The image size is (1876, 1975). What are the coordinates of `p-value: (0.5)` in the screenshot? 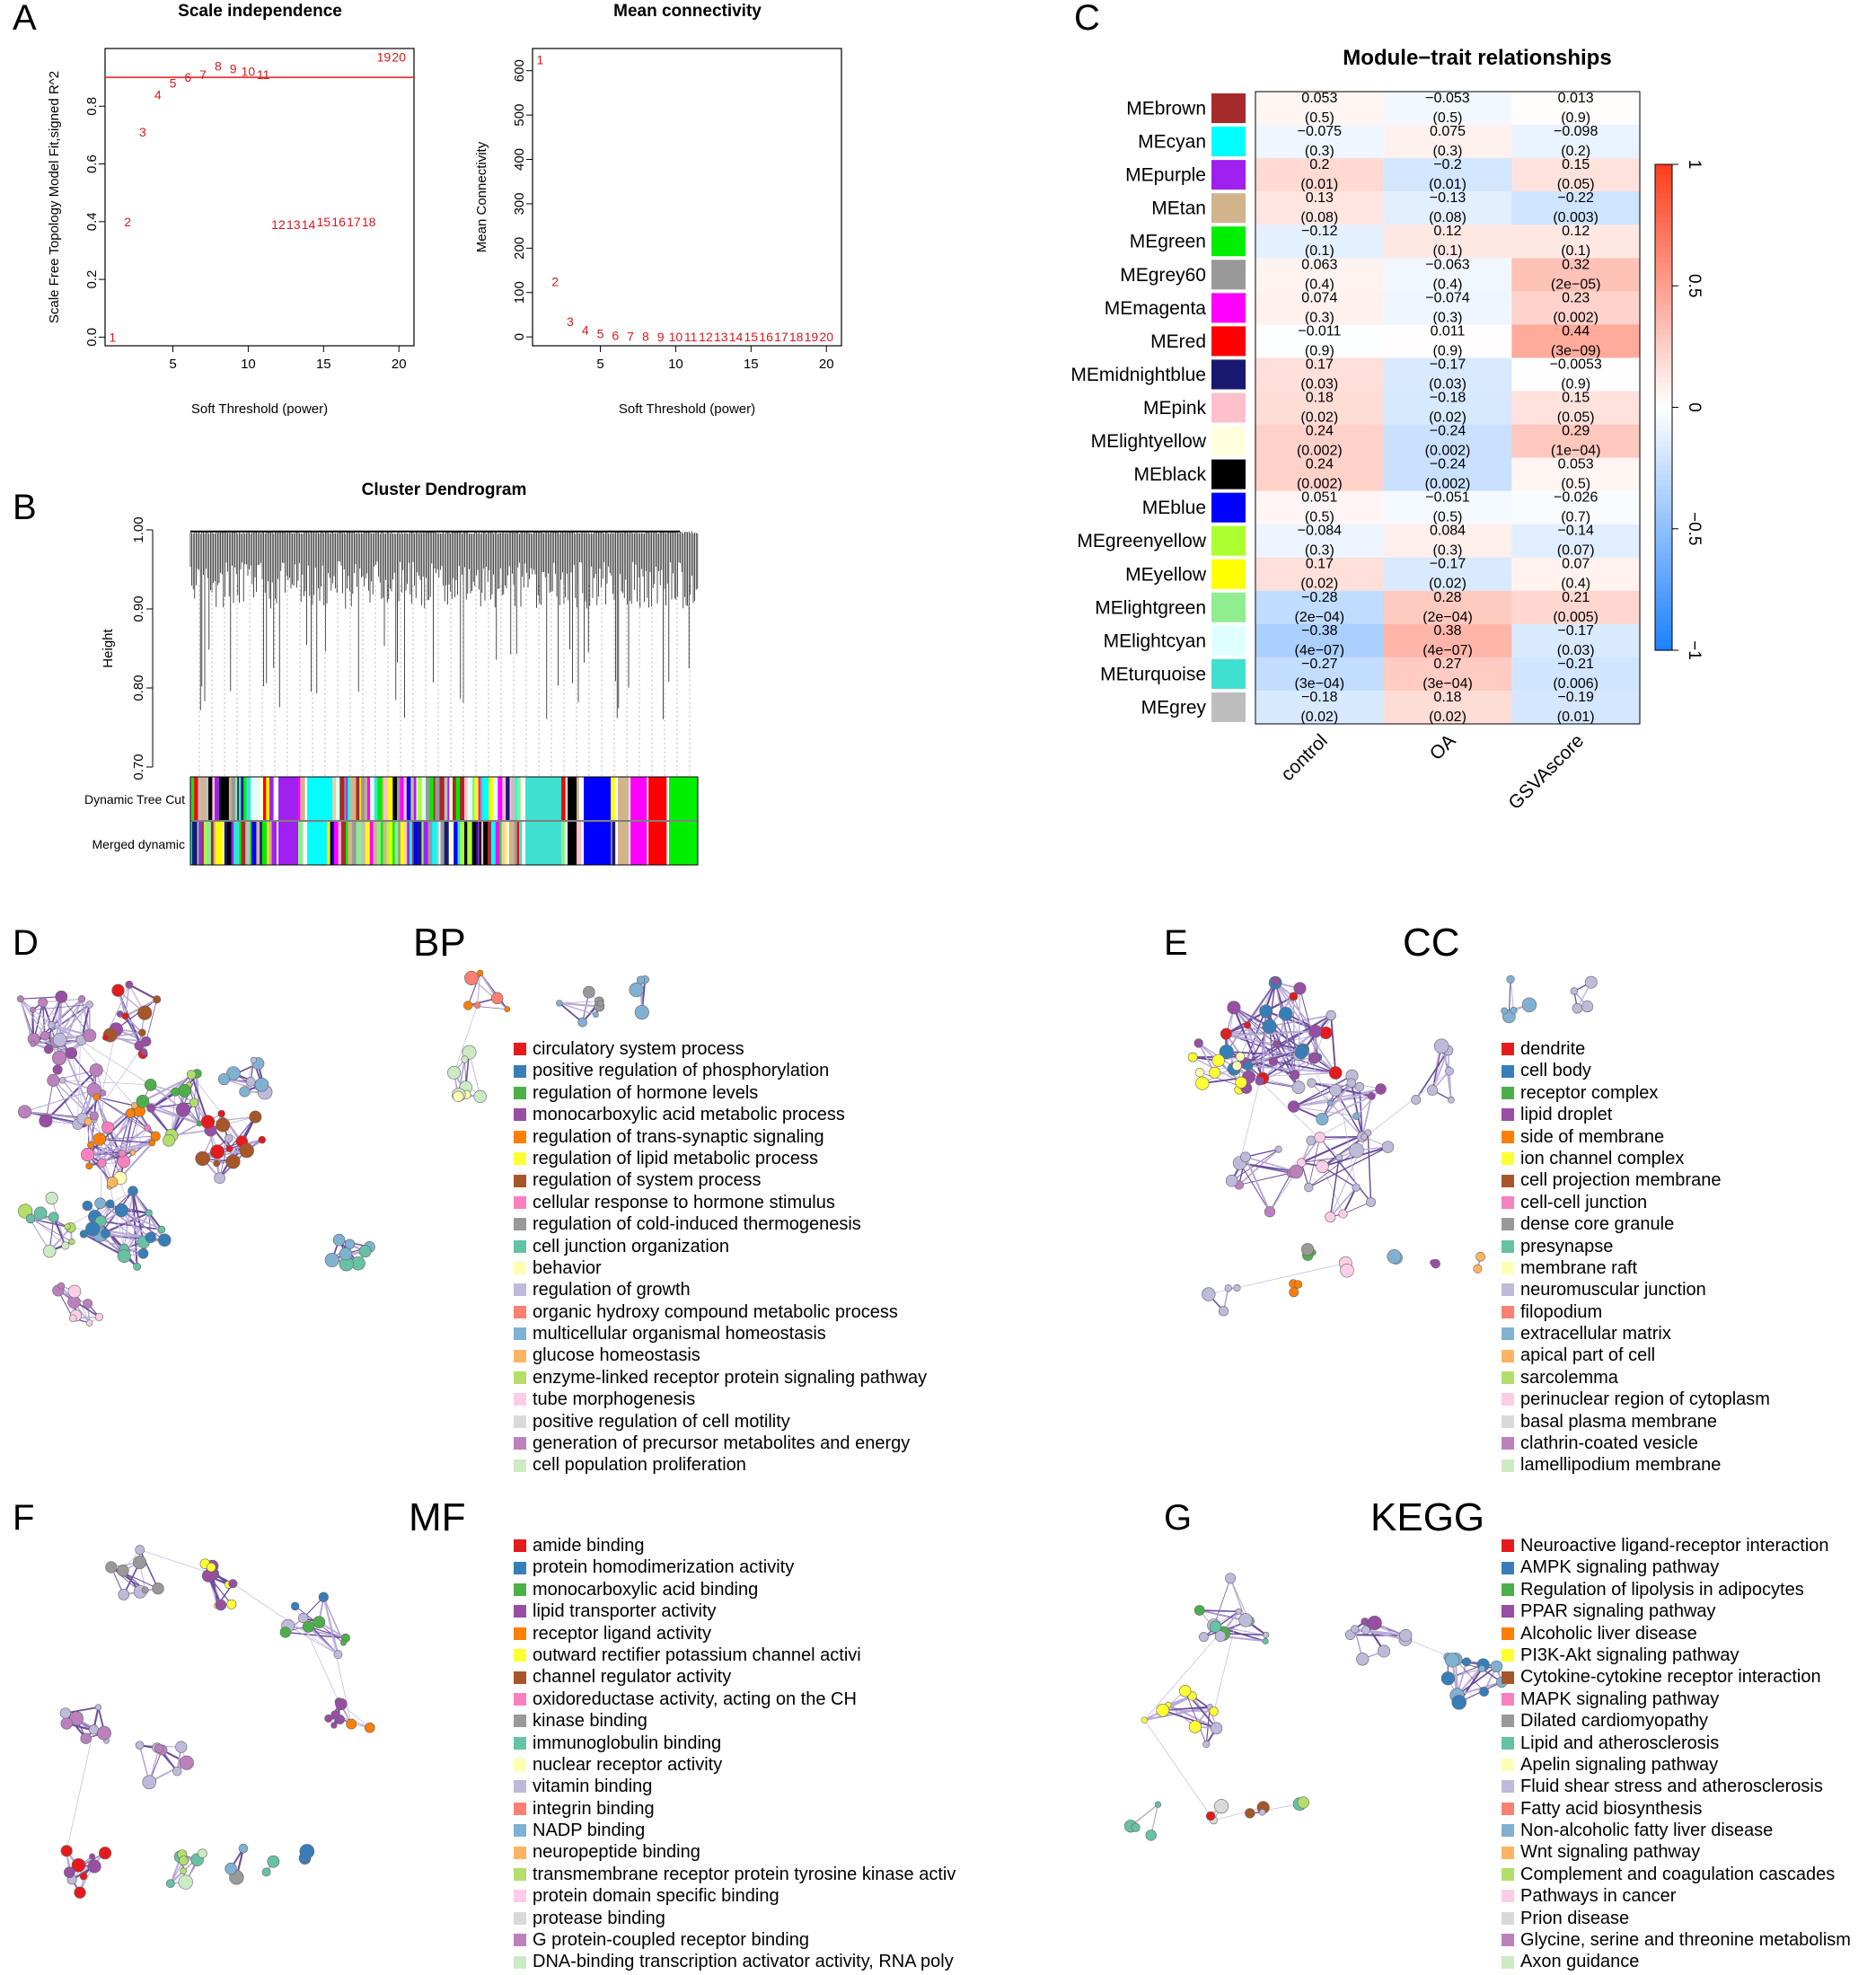 It's located at (1575, 484).